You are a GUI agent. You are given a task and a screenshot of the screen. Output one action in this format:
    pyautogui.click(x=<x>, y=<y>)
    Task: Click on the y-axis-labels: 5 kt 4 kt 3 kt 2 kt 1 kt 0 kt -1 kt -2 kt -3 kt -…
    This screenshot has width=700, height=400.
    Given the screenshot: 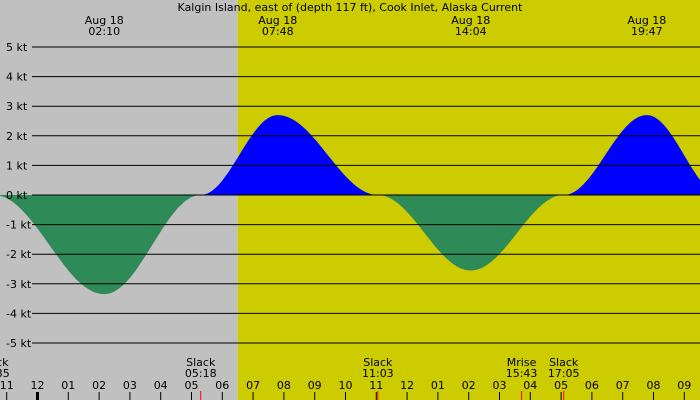 What is the action you would take?
    pyautogui.click(x=19, y=195)
    